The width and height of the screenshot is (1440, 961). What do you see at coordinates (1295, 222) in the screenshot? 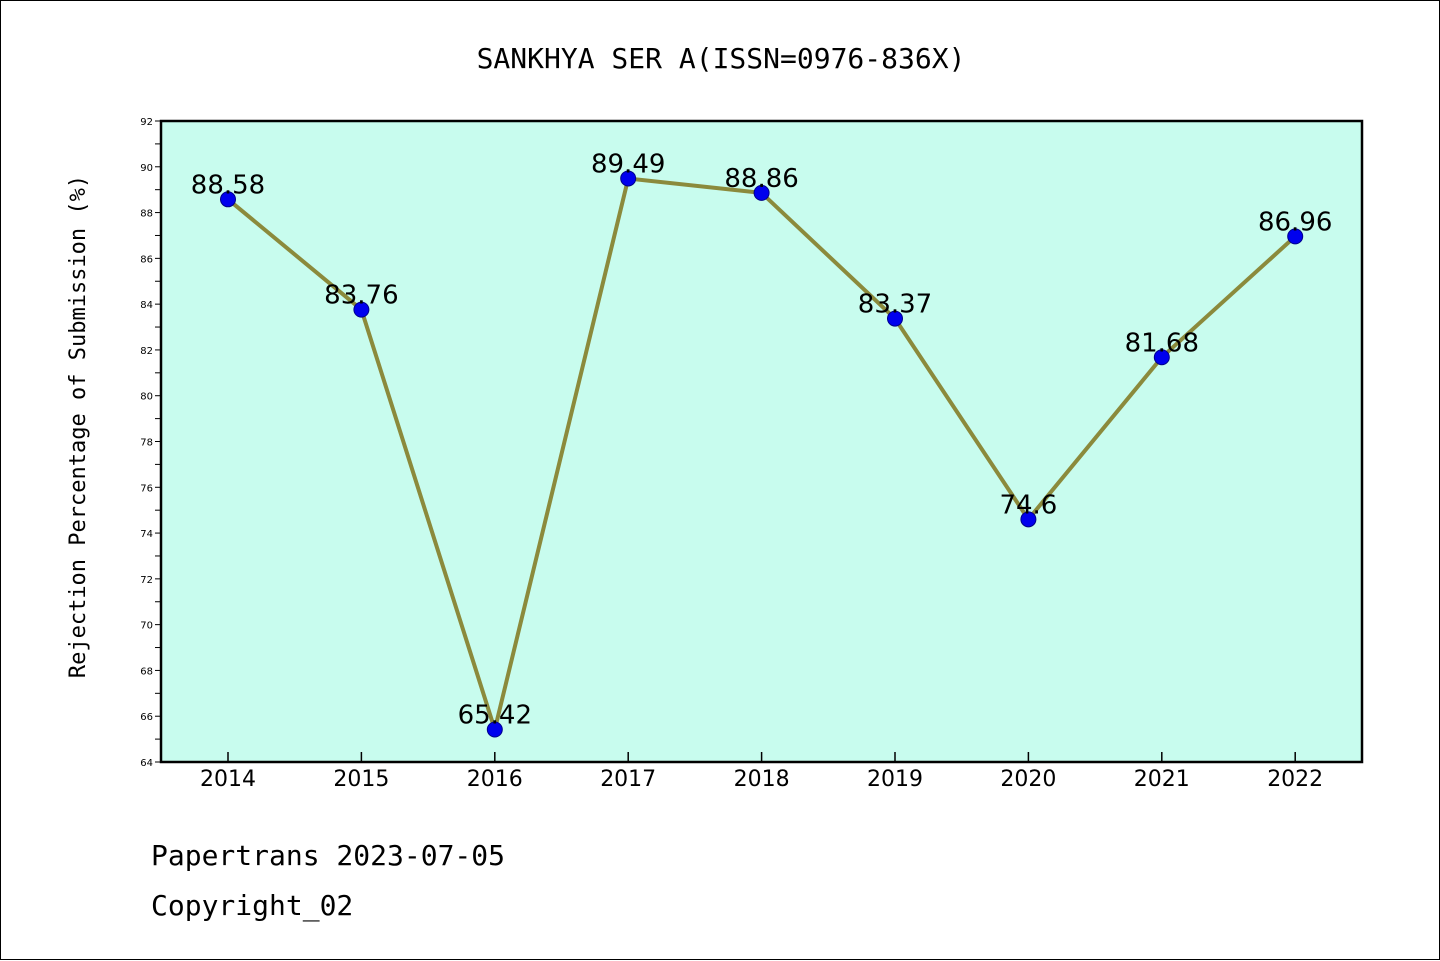
I see `data-label-2022: 86.96` at bounding box center [1295, 222].